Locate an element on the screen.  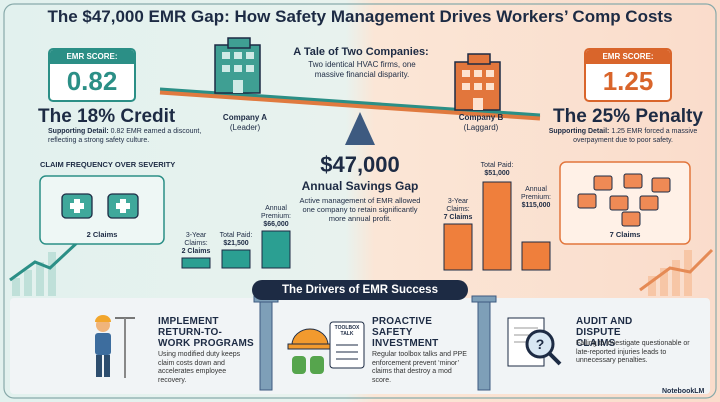
company-name: Company A is located at coordinates (245, 117).